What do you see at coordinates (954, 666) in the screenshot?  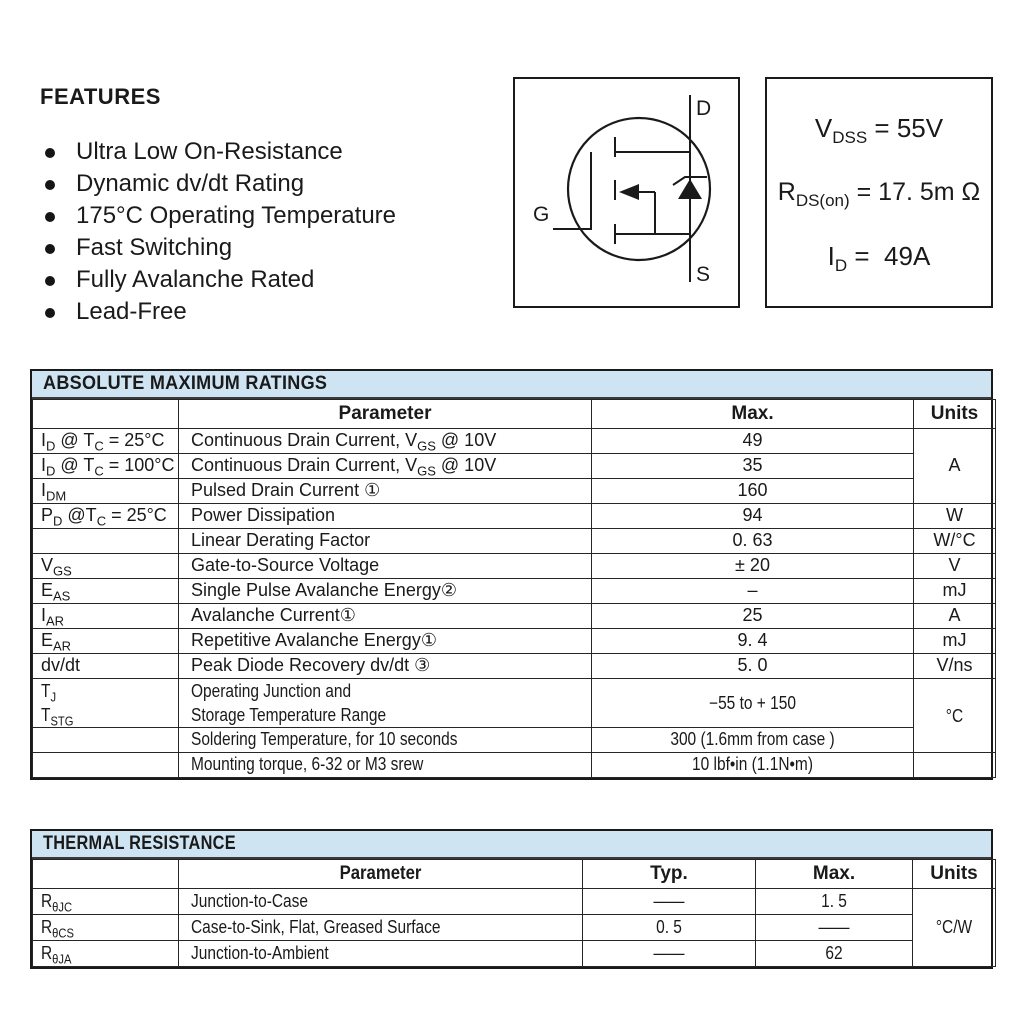 I see `units-cell: V/ns` at bounding box center [954, 666].